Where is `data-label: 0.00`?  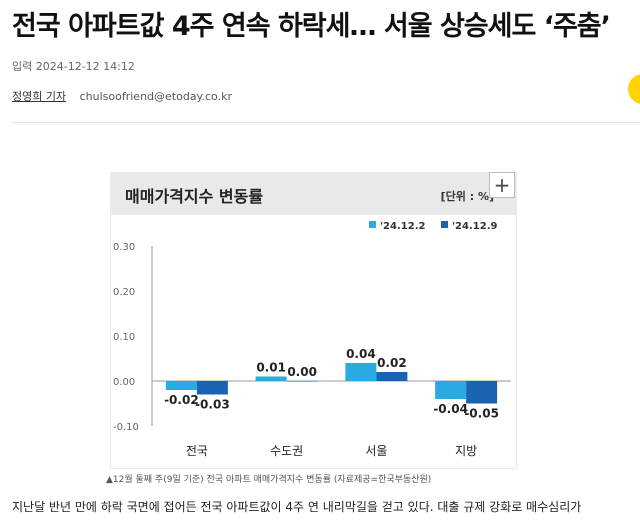
data-label: 0.00 is located at coordinates (302, 372).